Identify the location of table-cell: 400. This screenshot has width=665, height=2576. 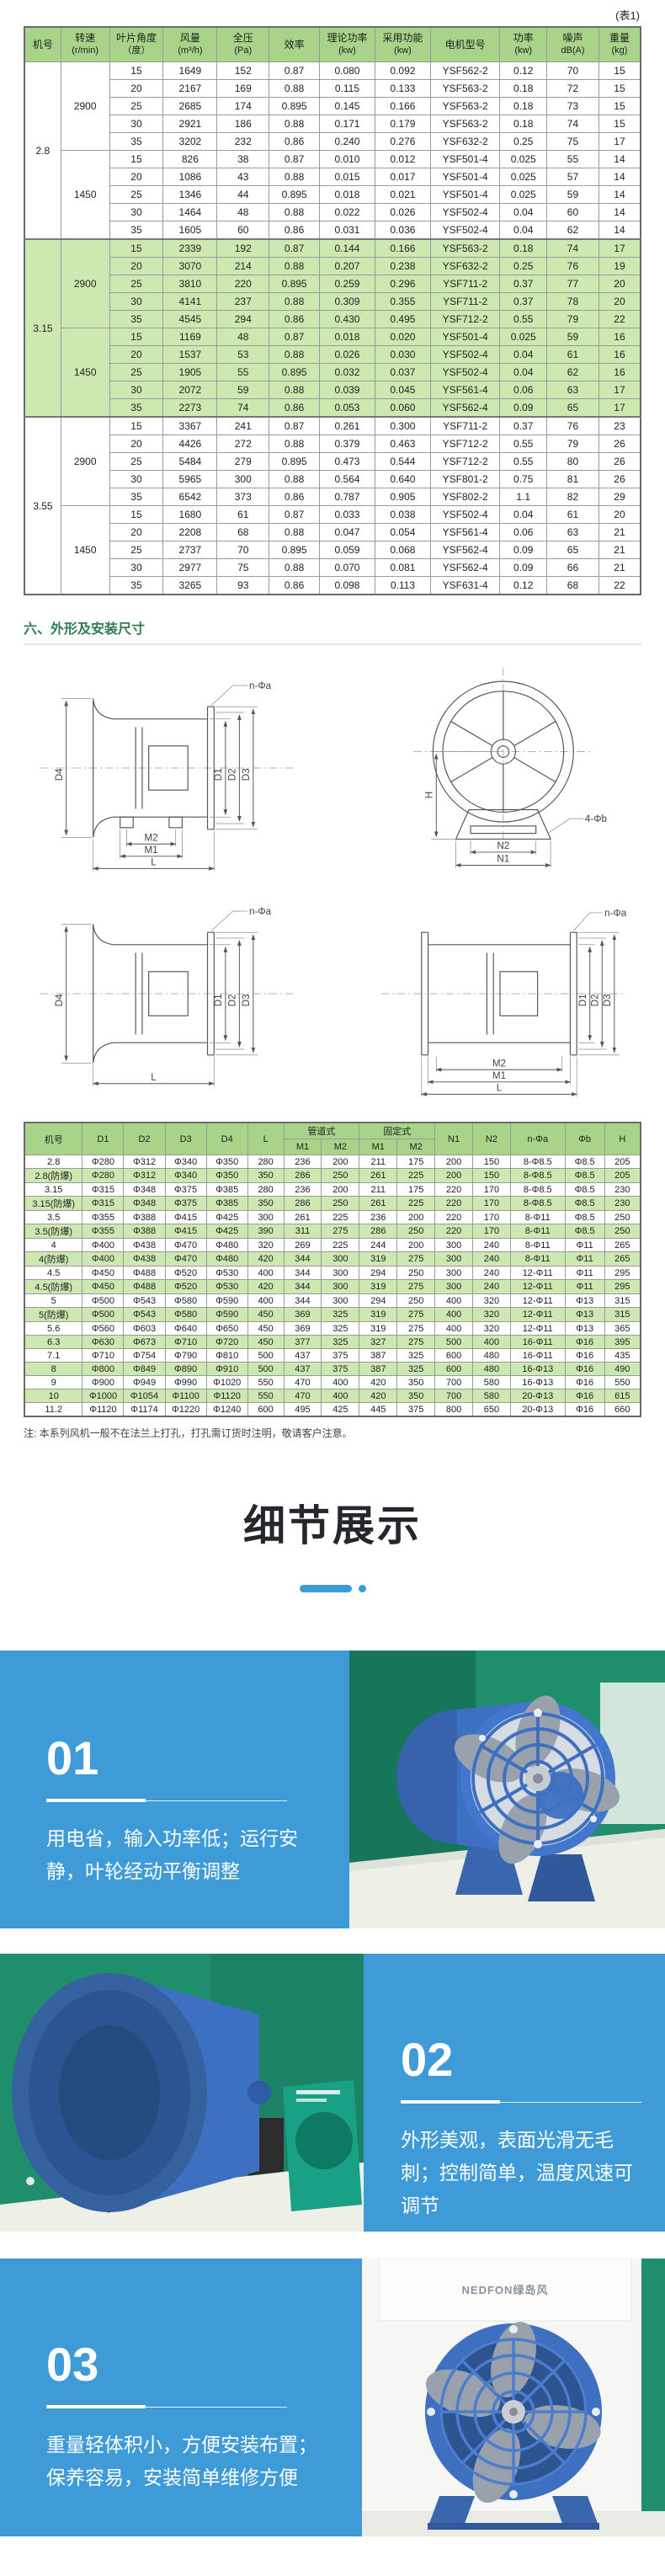
(453, 1300).